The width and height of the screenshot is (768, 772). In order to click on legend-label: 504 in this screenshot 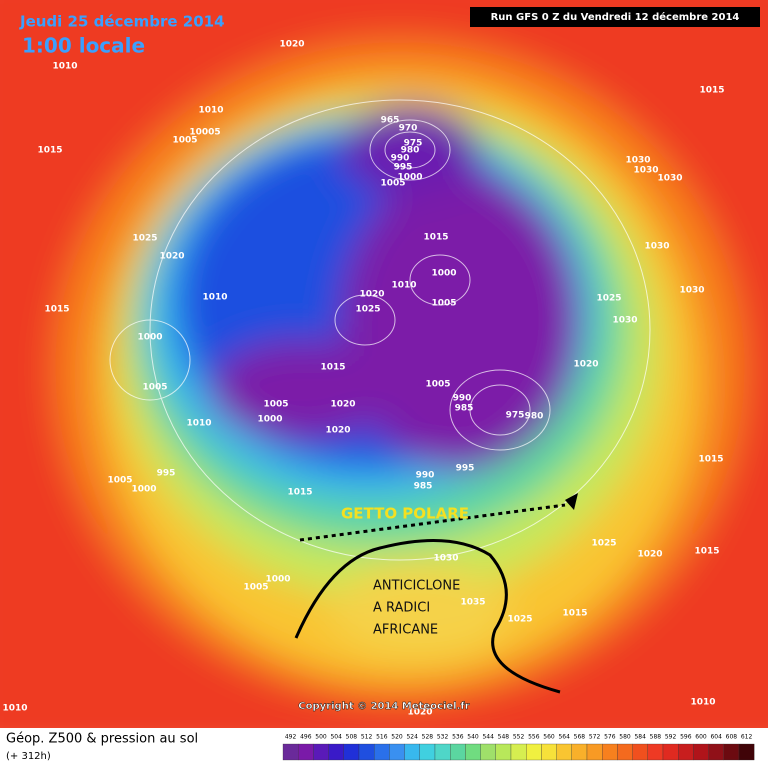, I will do `click(336, 737)`.